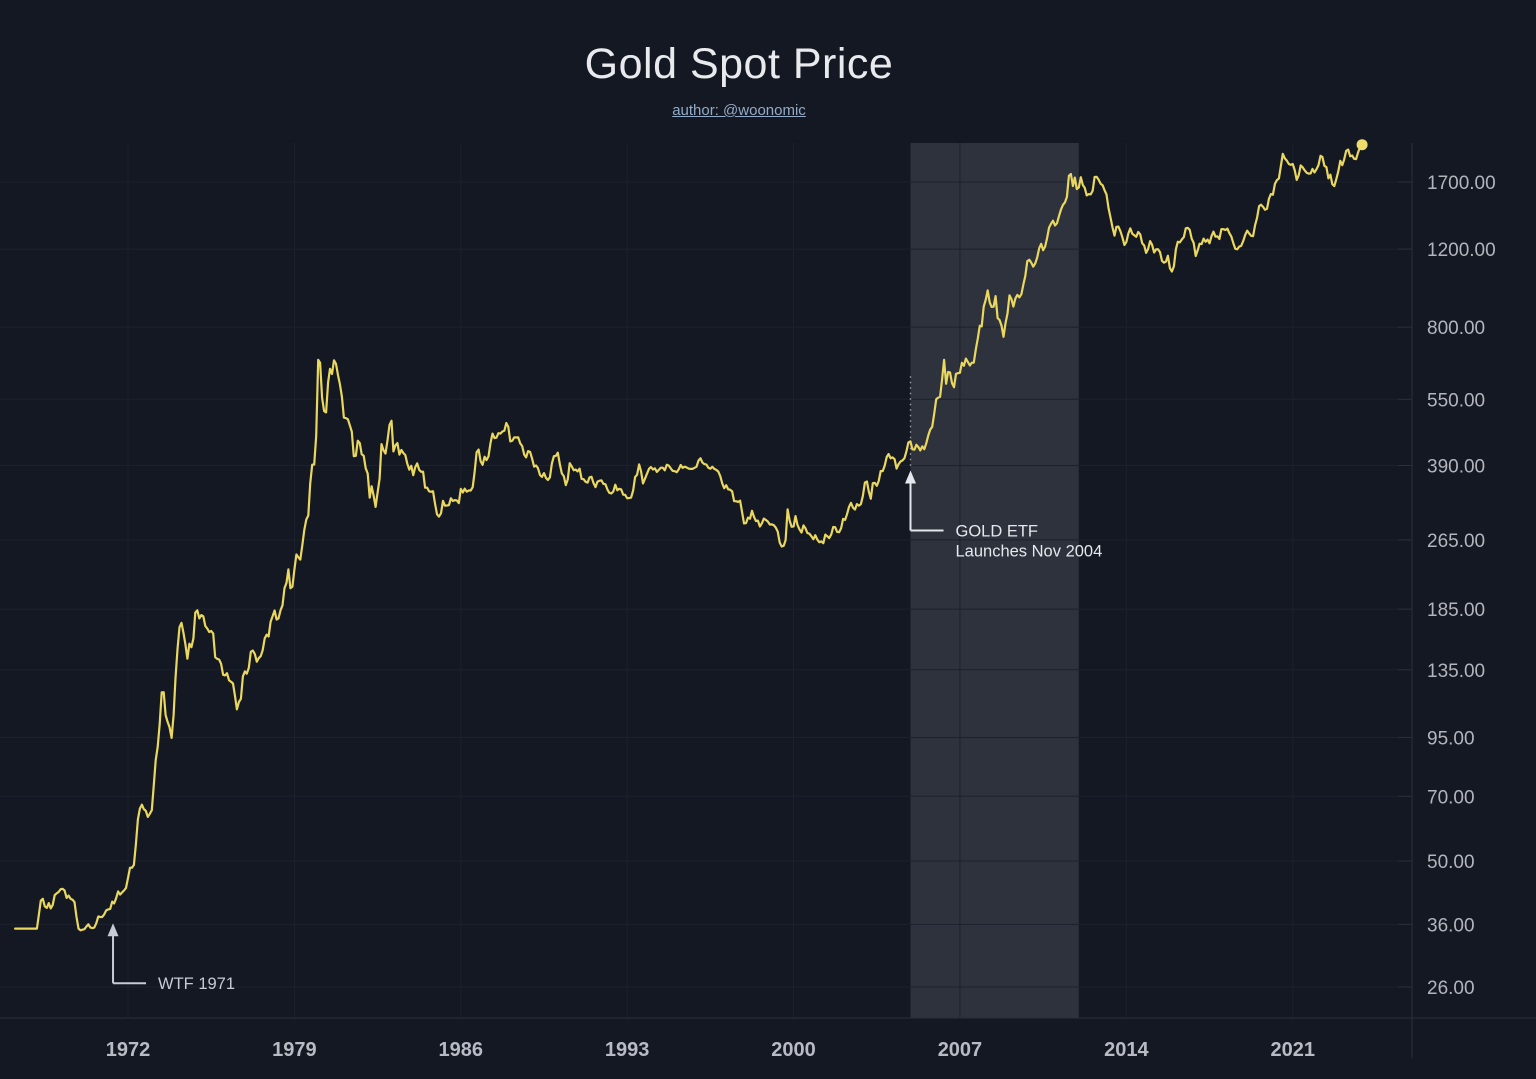 This screenshot has height=1079, width=1536. What do you see at coordinates (294, 1050) in the screenshot?
I see `x-tick-label: 1979` at bounding box center [294, 1050].